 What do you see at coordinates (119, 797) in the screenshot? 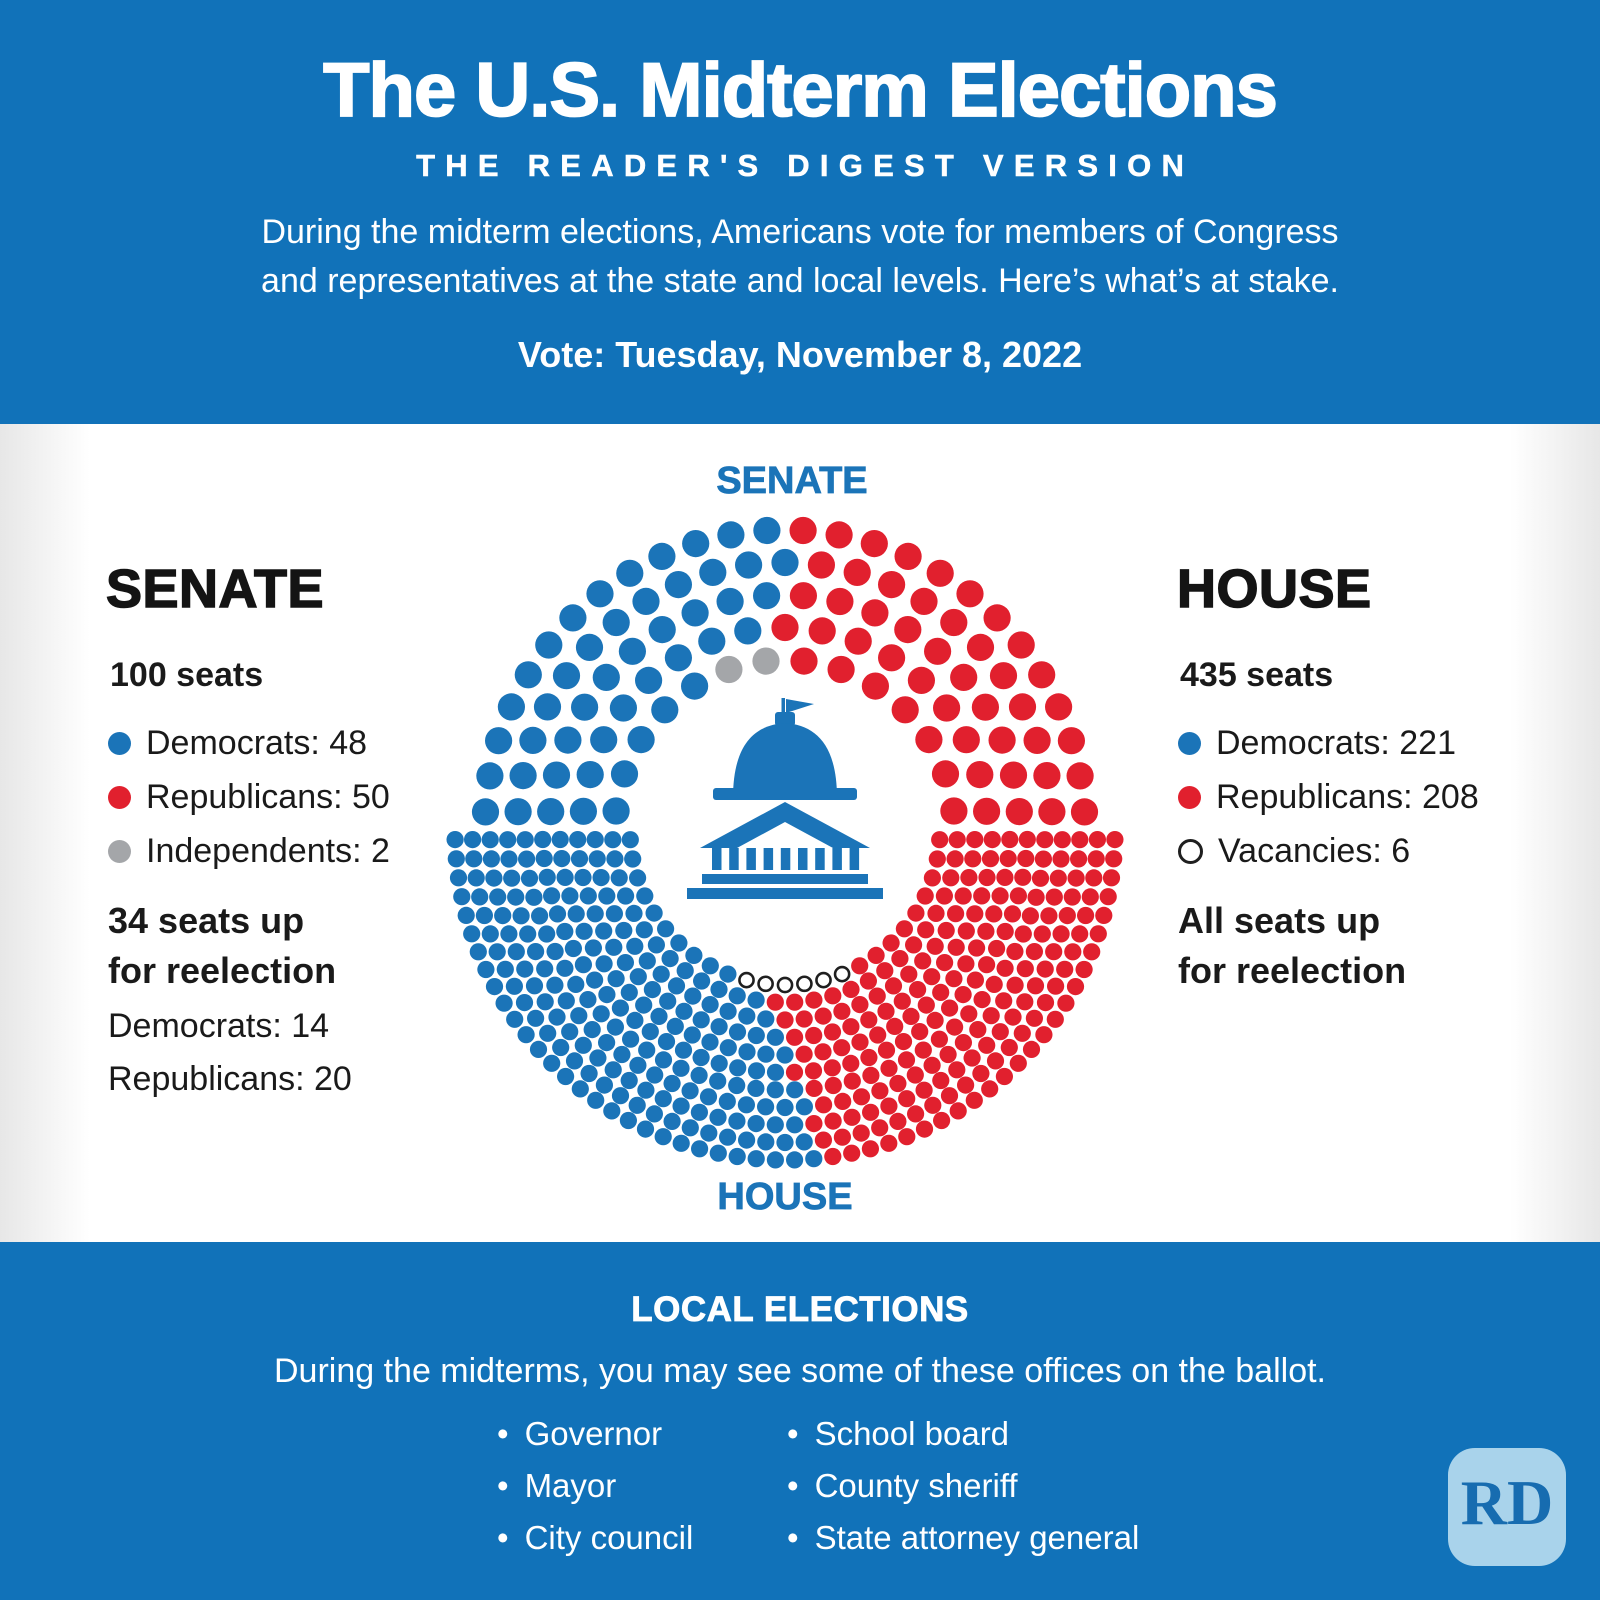
I see `republican-dot-icon` at bounding box center [119, 797].